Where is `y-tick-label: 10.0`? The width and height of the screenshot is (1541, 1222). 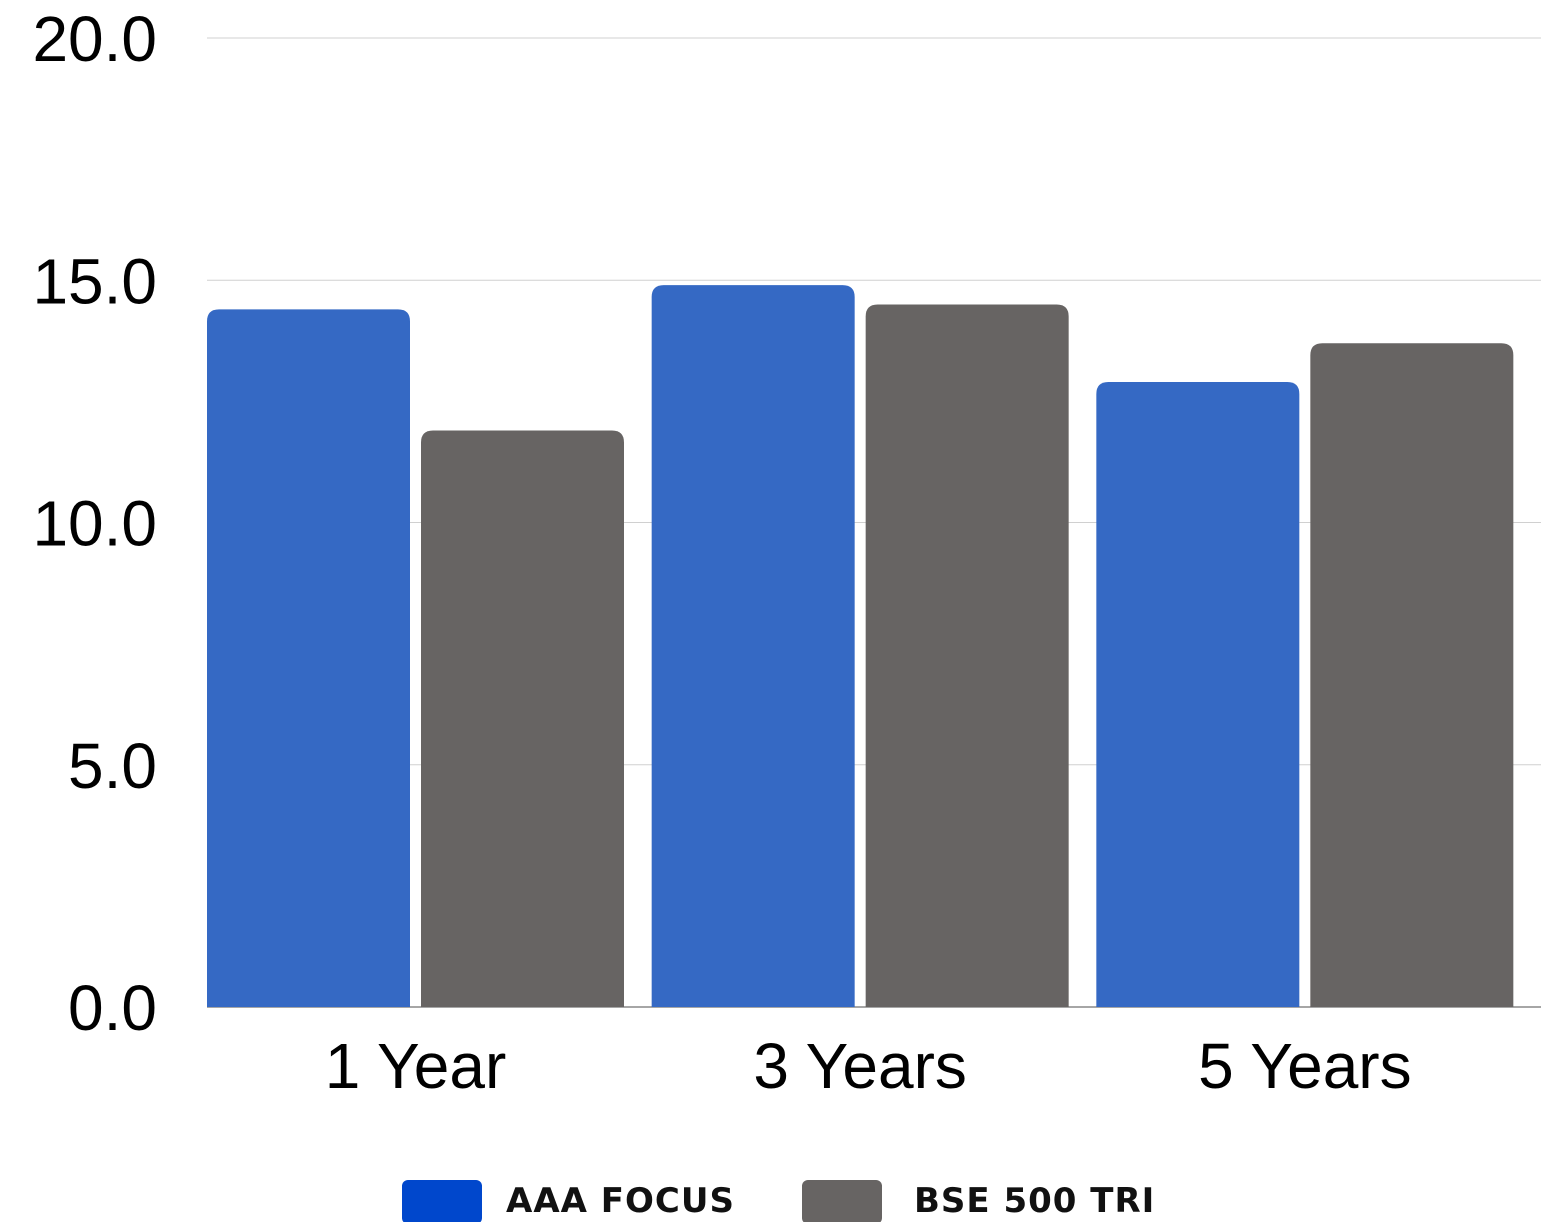 y-tick-label: 10.0 is located at coordinates (94, 524).